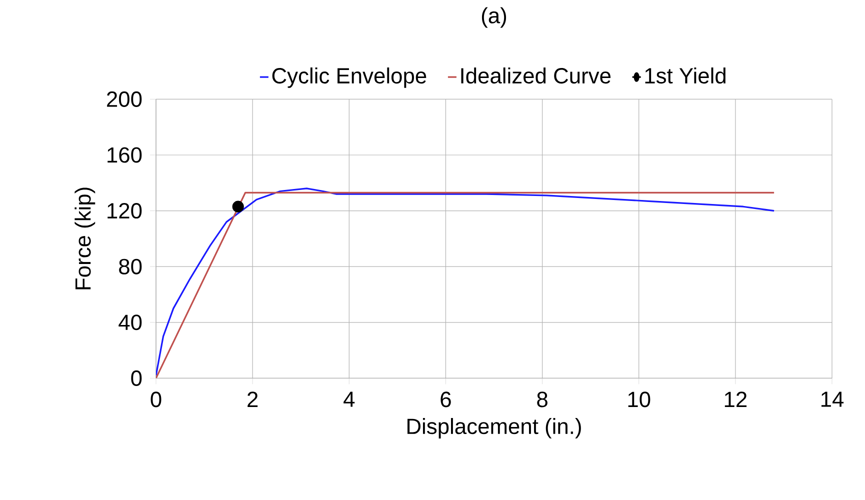 The height and width of the screenshot is (500, 865). What do you see at coordinates (639, 400) in the screenshot?
I see `x-tick-label: 10` at bounding box center [639, 400].